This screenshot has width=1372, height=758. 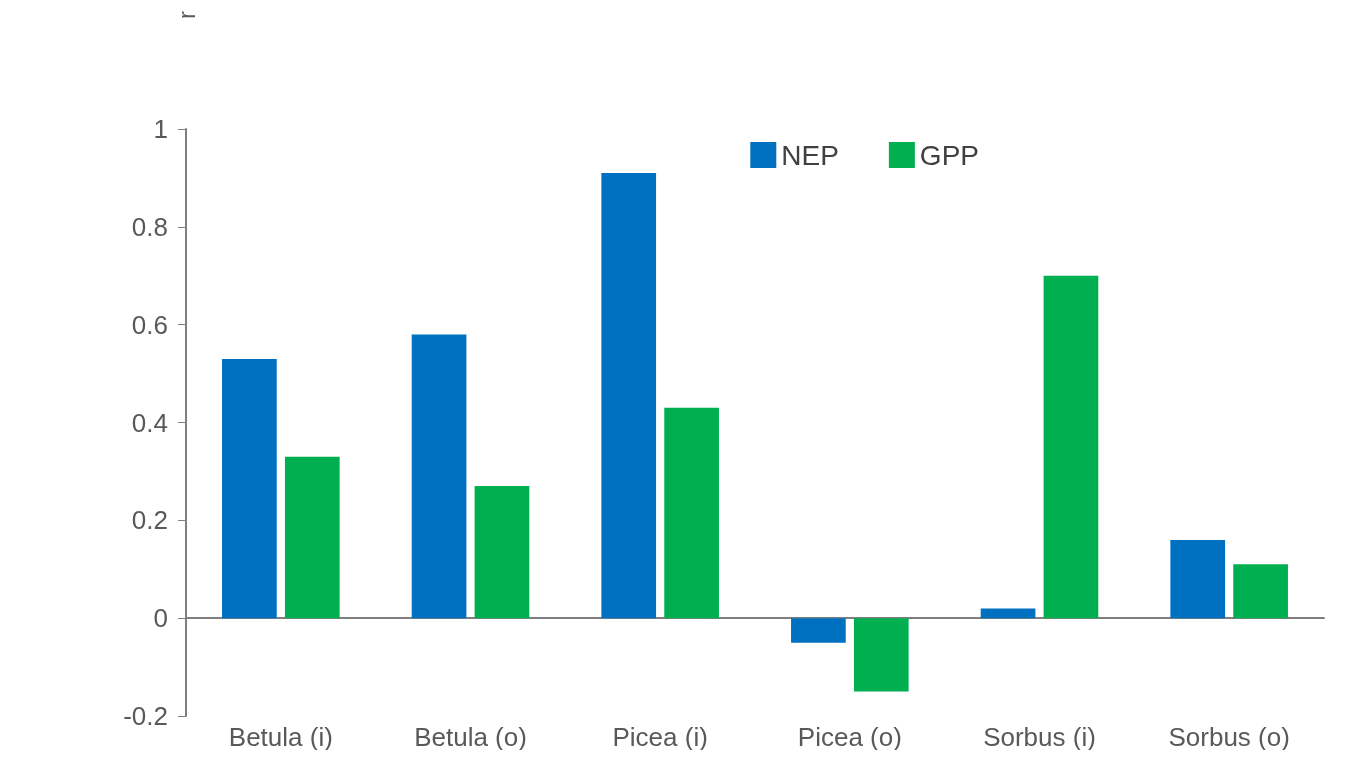 What do you see at coordinates (149, 226) in the screenshot?
I see `y-tick-label: 0.8` at bounding box center [149, 226].